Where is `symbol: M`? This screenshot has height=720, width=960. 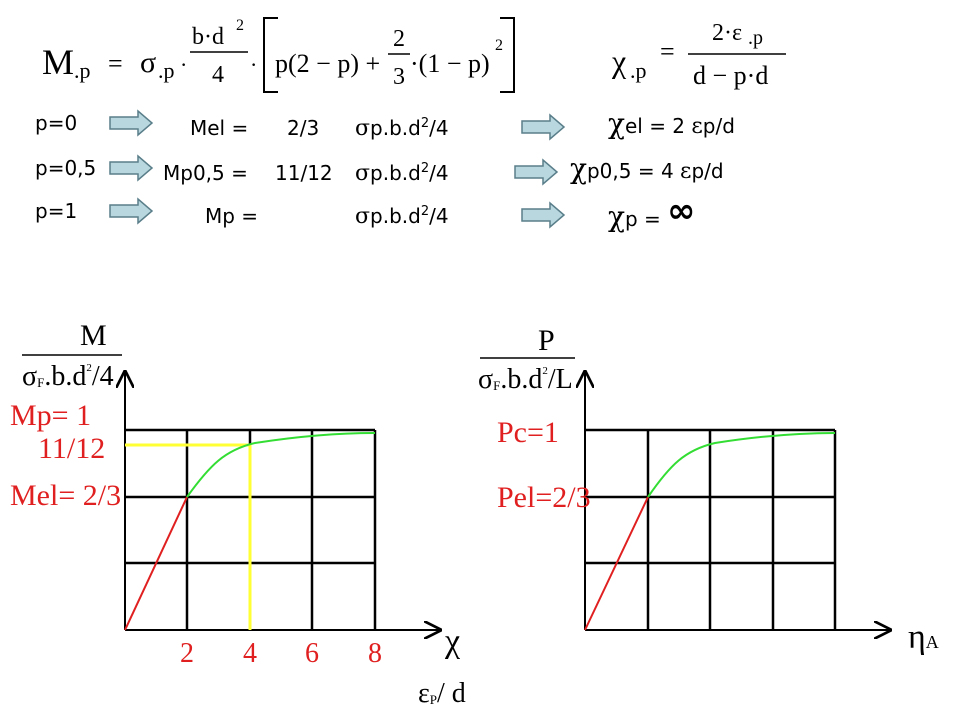
symbol: M is located at coordinates (58, 62).